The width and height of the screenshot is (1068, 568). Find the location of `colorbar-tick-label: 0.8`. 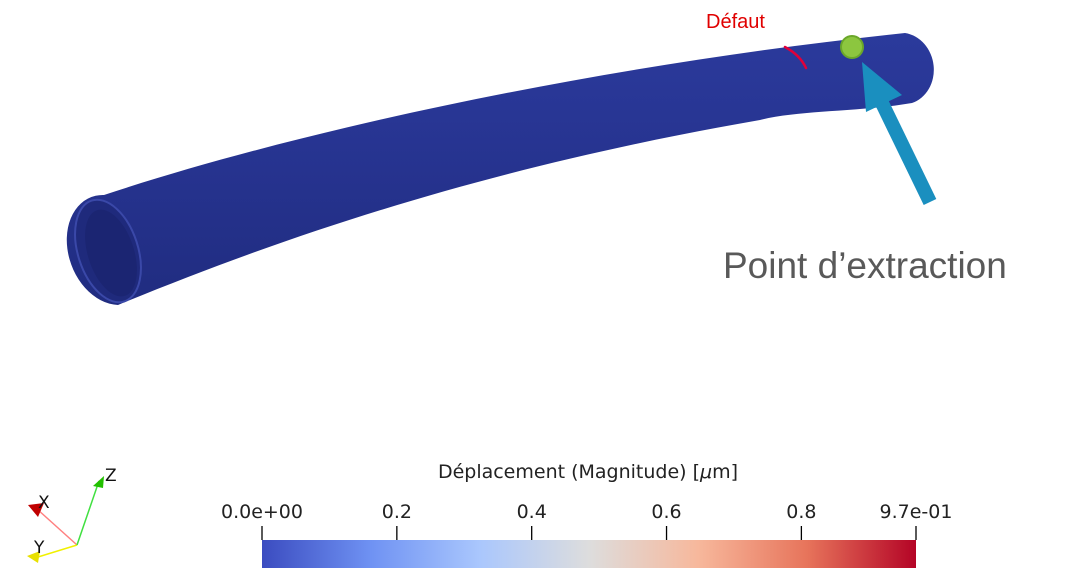

colorbar-tick-label: 0.8 is located at coordinates (801, 512).